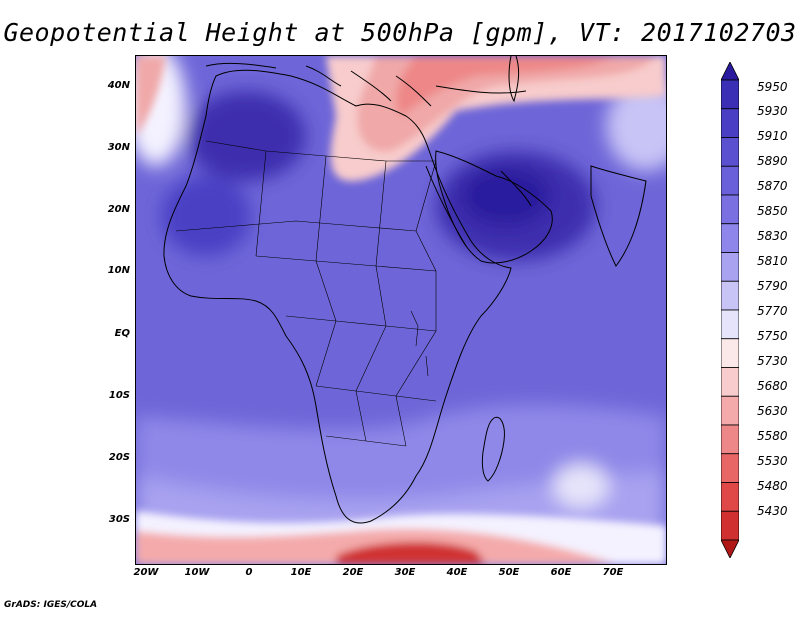  Describe the element at coordinates (772, 461) in the screenshot. I see `colorbar-label-5530: 5530` at that location.